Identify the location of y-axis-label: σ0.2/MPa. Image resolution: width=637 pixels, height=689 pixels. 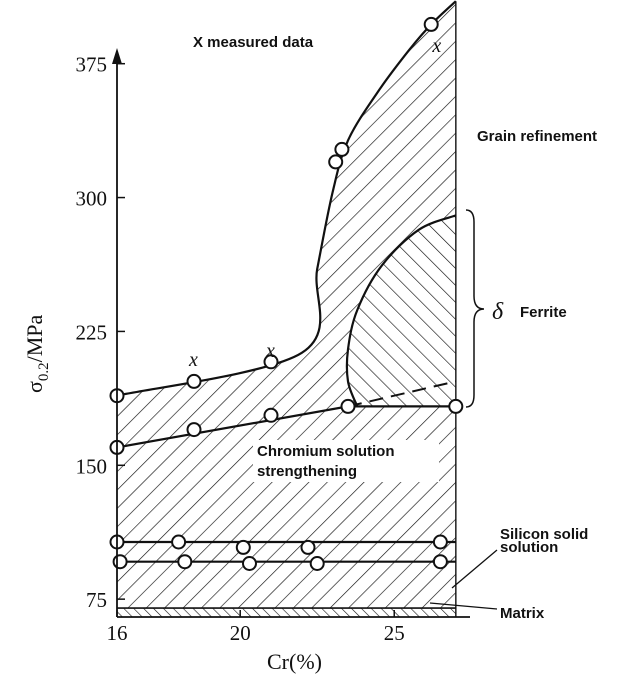
(37, 353).